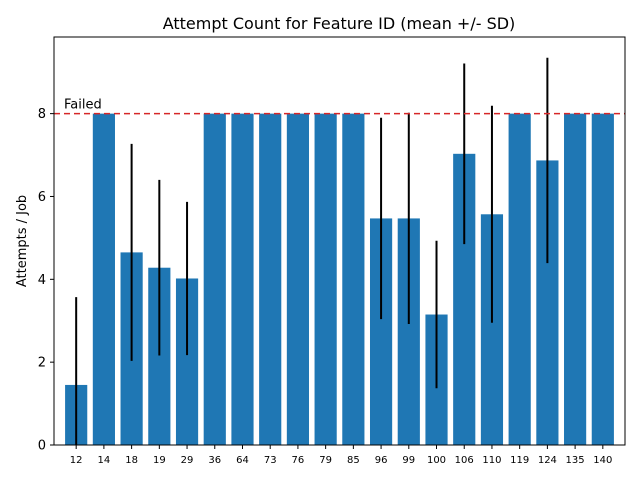 The image size is (640, 480). Describe the element at coordinates (159, 460) in the screenshot. I see `x-tick-label: 19` at that location.